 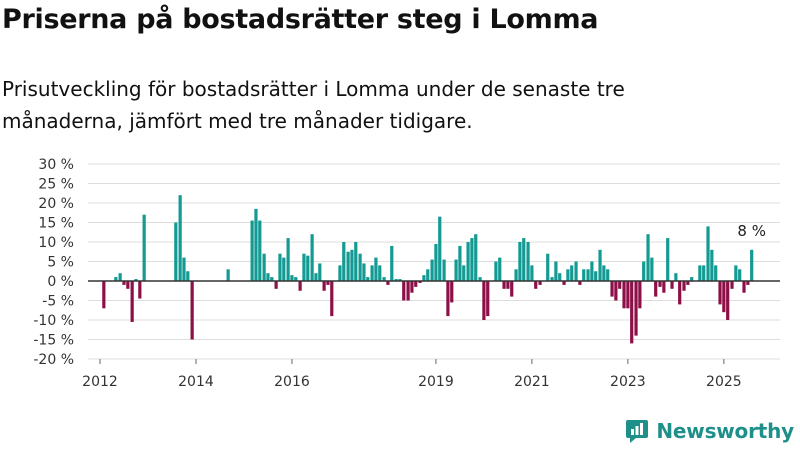 I want to click on x-tick-label: 2012, so click(x=100, y=382).